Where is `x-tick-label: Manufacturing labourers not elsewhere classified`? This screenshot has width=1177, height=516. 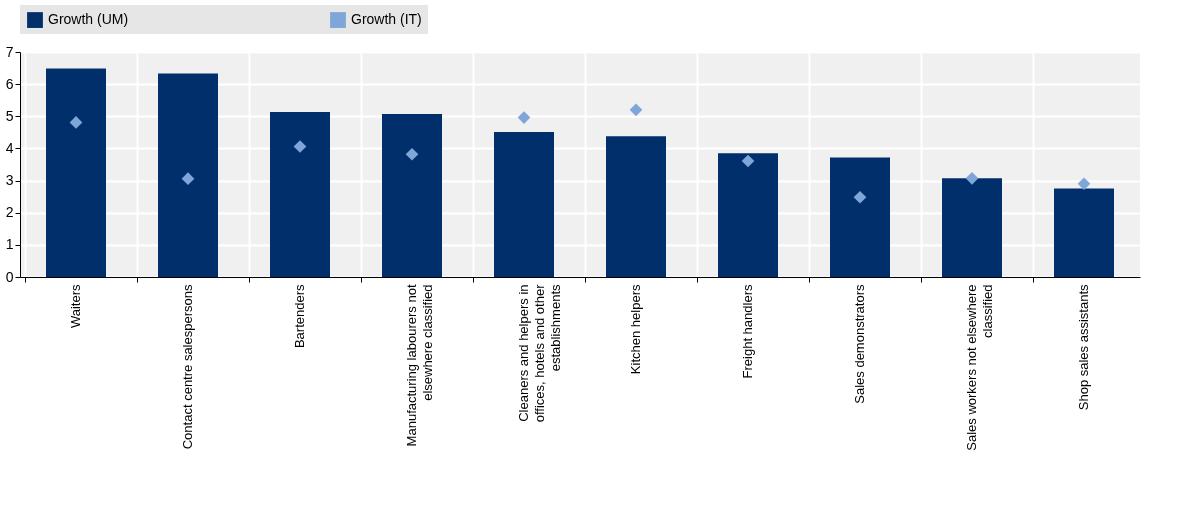
x-tick-label: Manufacturing labourers not elsewhere classified is located at coordinates (419, 365).